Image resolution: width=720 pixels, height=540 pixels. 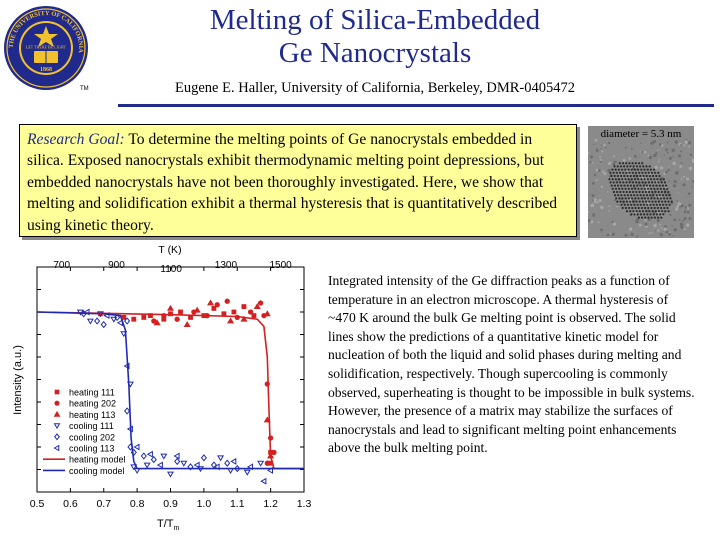 I want to click on seal-year: 1868, so click(x=46, y=70).